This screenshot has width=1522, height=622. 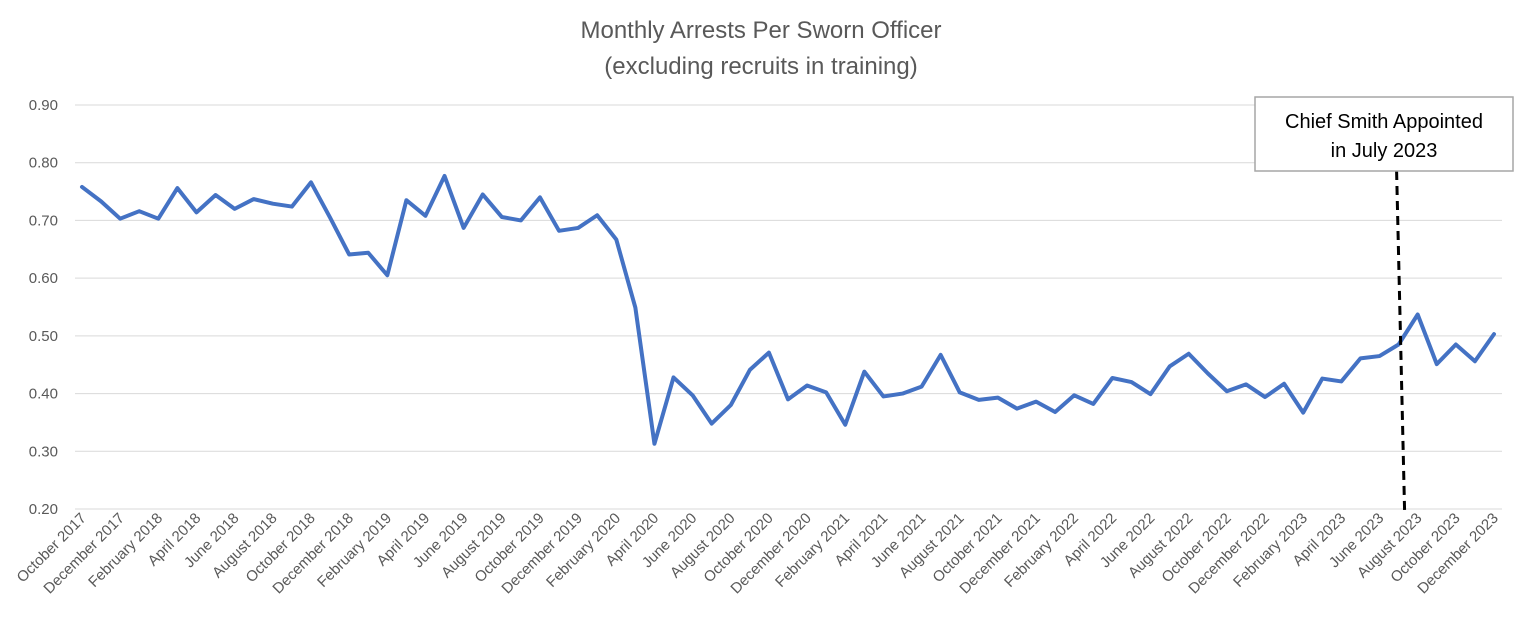 What do you see at coordinates (43, 451) in the screenshot?
I see `y-tick-label: 0.30` at bounding box center [43, 451].